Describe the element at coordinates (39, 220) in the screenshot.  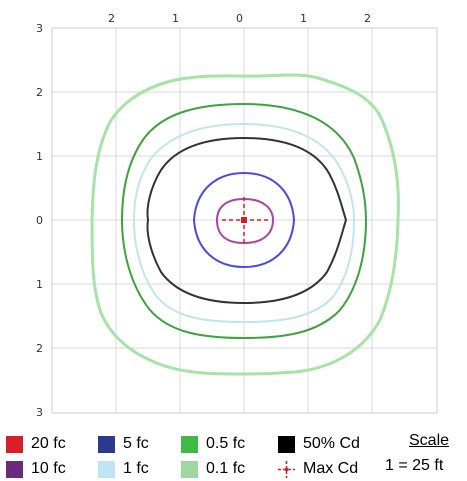
I see `left-tick-label: 0` at that location.